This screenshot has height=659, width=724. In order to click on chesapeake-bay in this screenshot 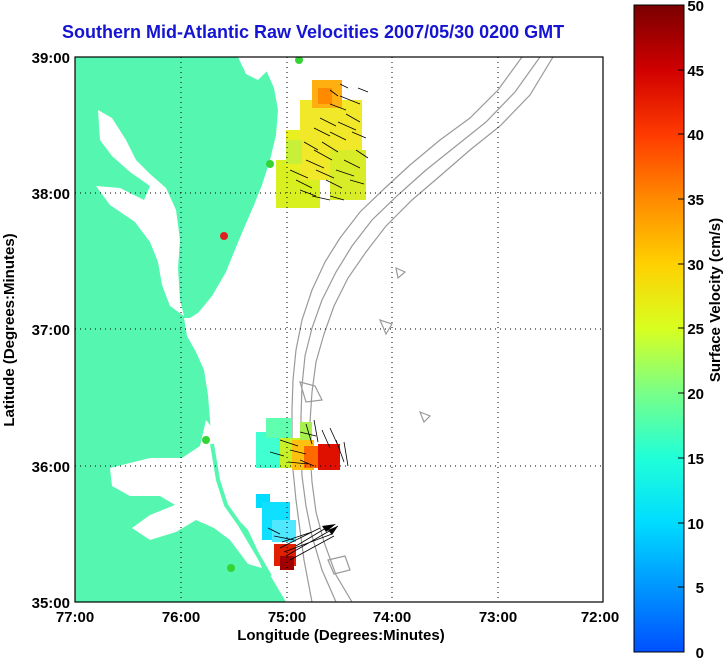, I will do `click(140, 213)`.